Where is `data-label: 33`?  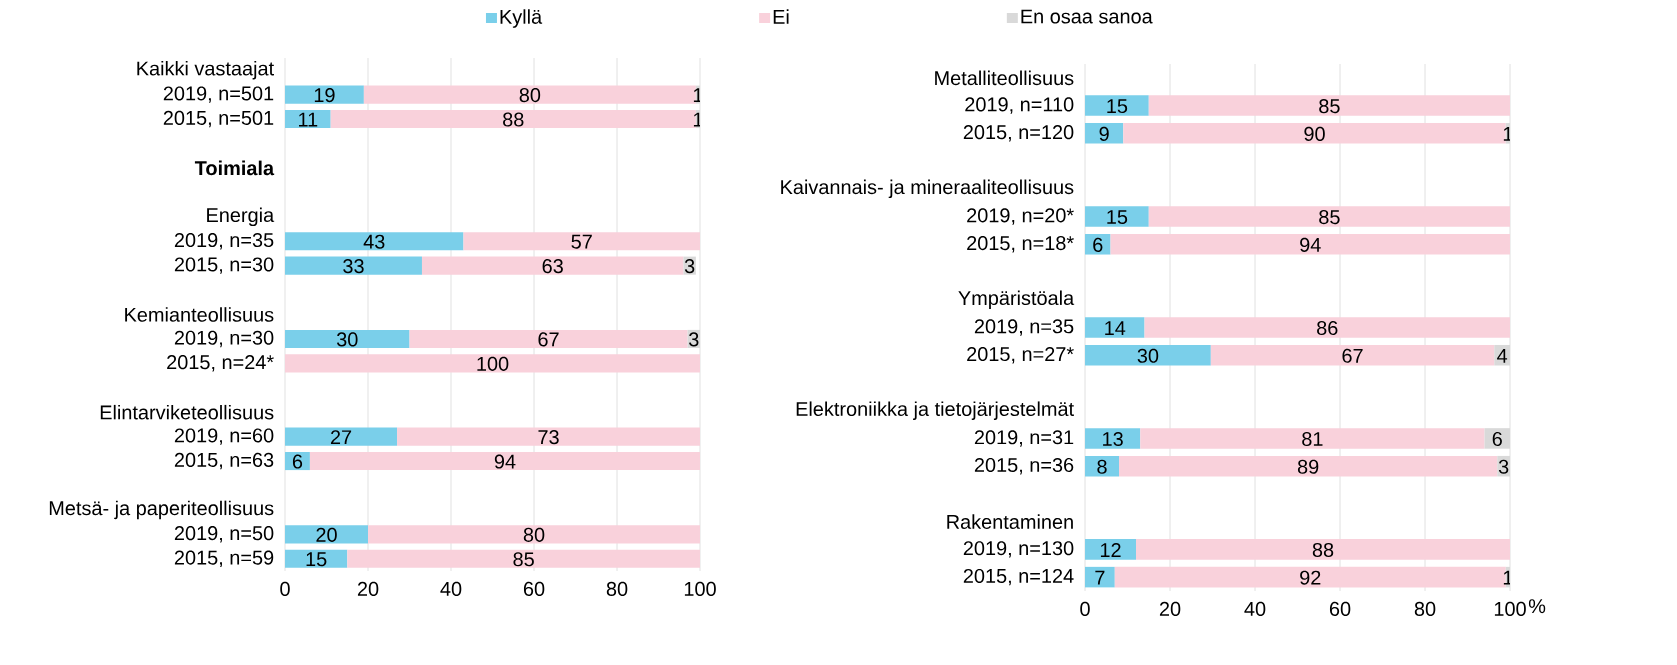
data-label: 33 is located at coordinates (353, 266).